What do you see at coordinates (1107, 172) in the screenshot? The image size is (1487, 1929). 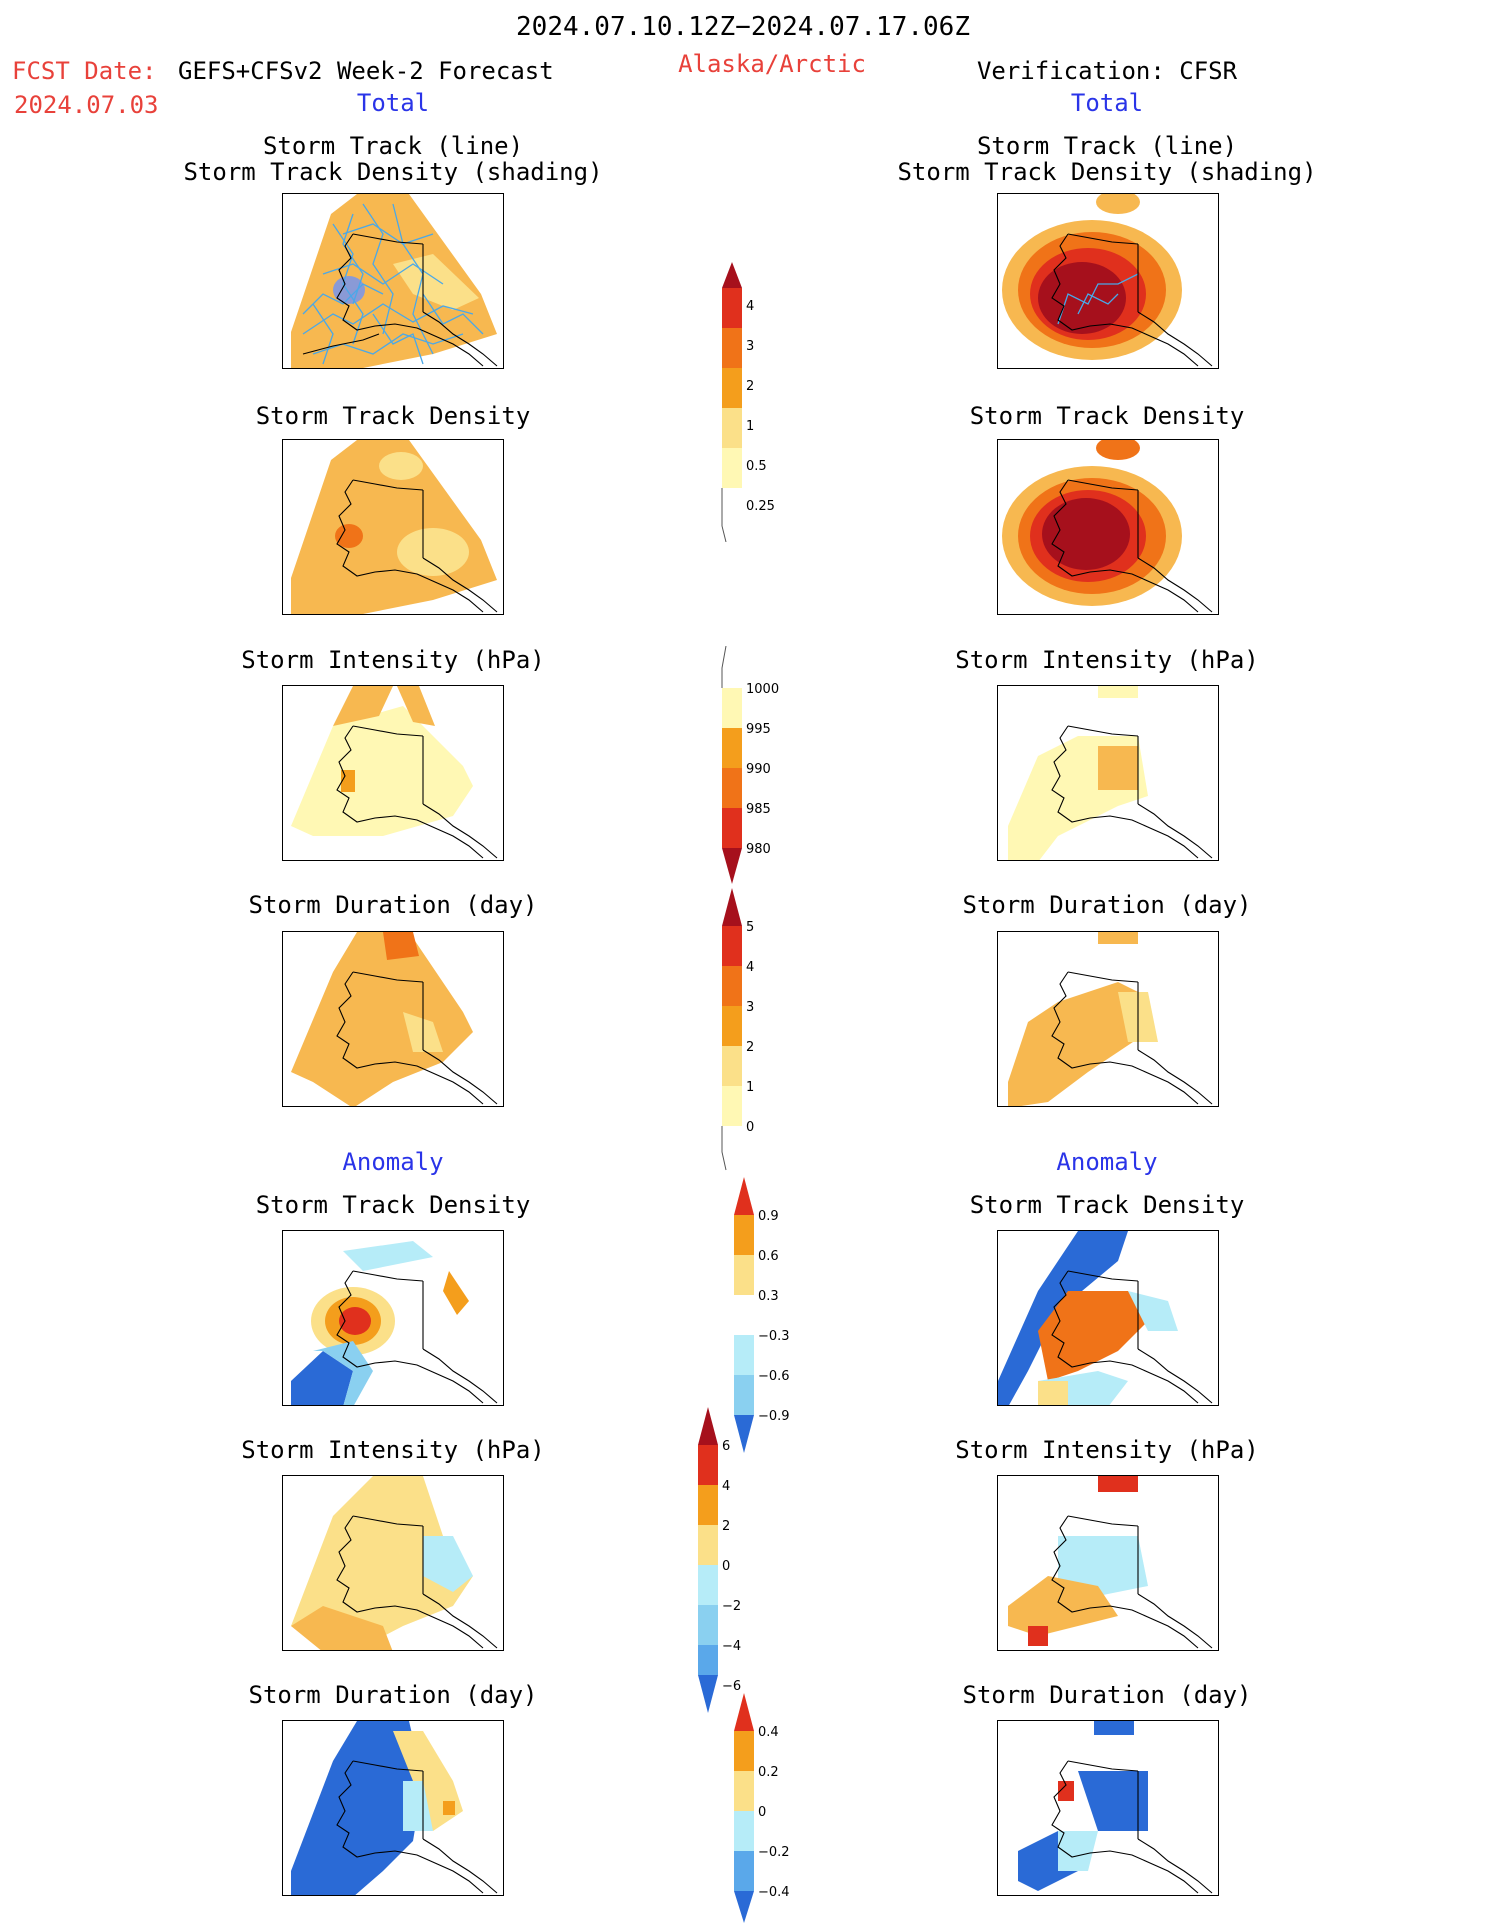 I see `verif-track-shading-title: Storm Track Density (shading)` at bounding box center [1107, 172].